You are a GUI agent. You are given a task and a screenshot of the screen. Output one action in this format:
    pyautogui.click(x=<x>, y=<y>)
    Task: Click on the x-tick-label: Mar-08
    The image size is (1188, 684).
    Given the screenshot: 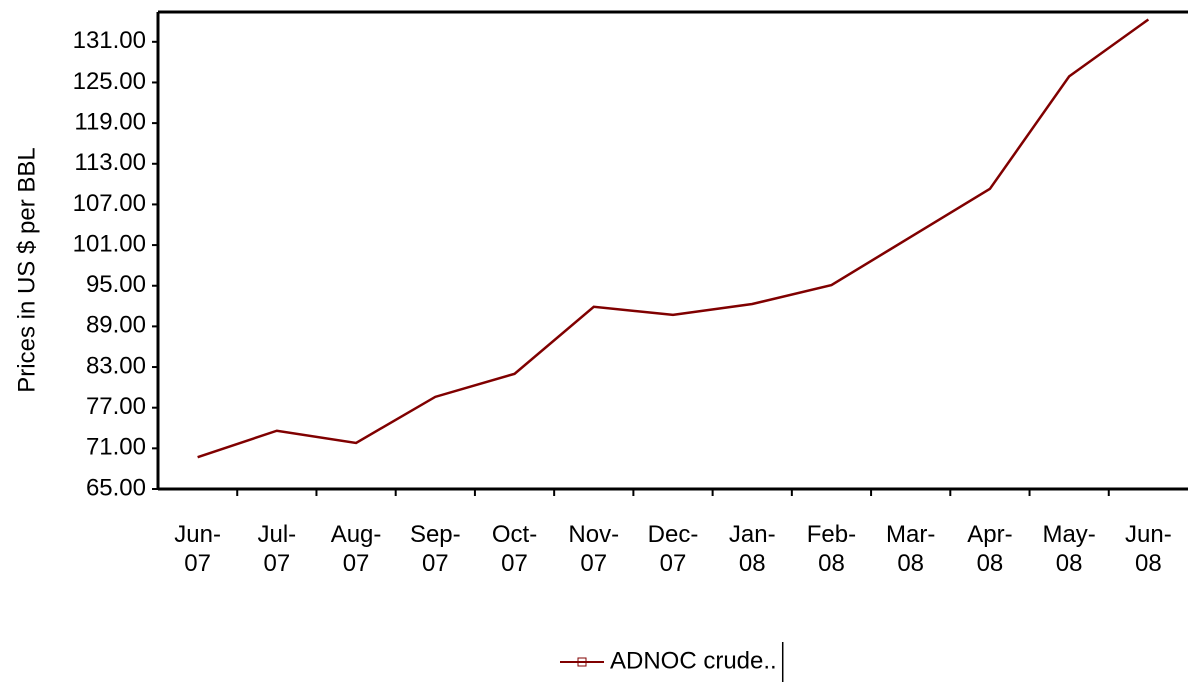 What is the action you would take?
    pyautogui.click(x=911, y=549)
    